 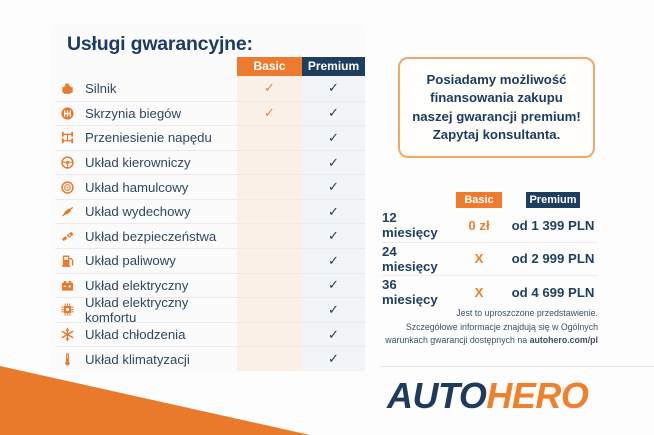 What do you see at coordinates (160, 44) in the screenshot?
I see `page-title: Usługi gwarancyjne:` at bounding box center [160, 44].